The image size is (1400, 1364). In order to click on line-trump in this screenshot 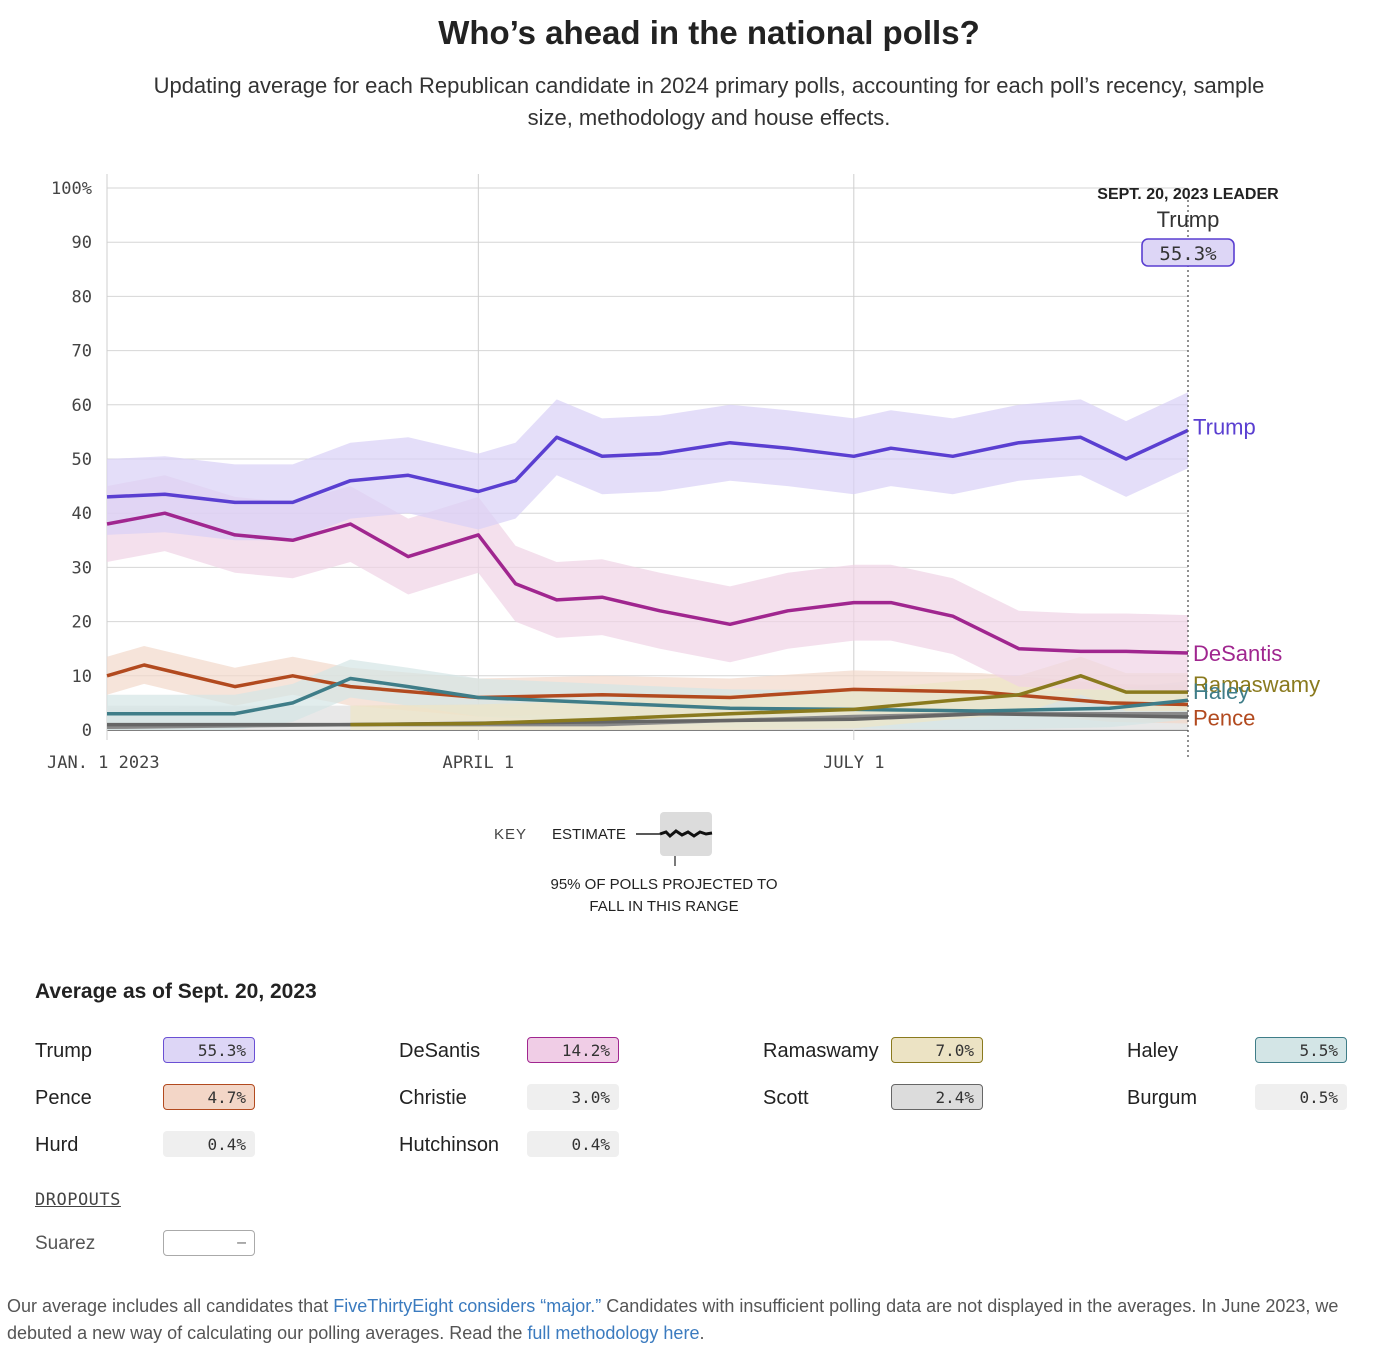, I will do `click(647, 466)`.